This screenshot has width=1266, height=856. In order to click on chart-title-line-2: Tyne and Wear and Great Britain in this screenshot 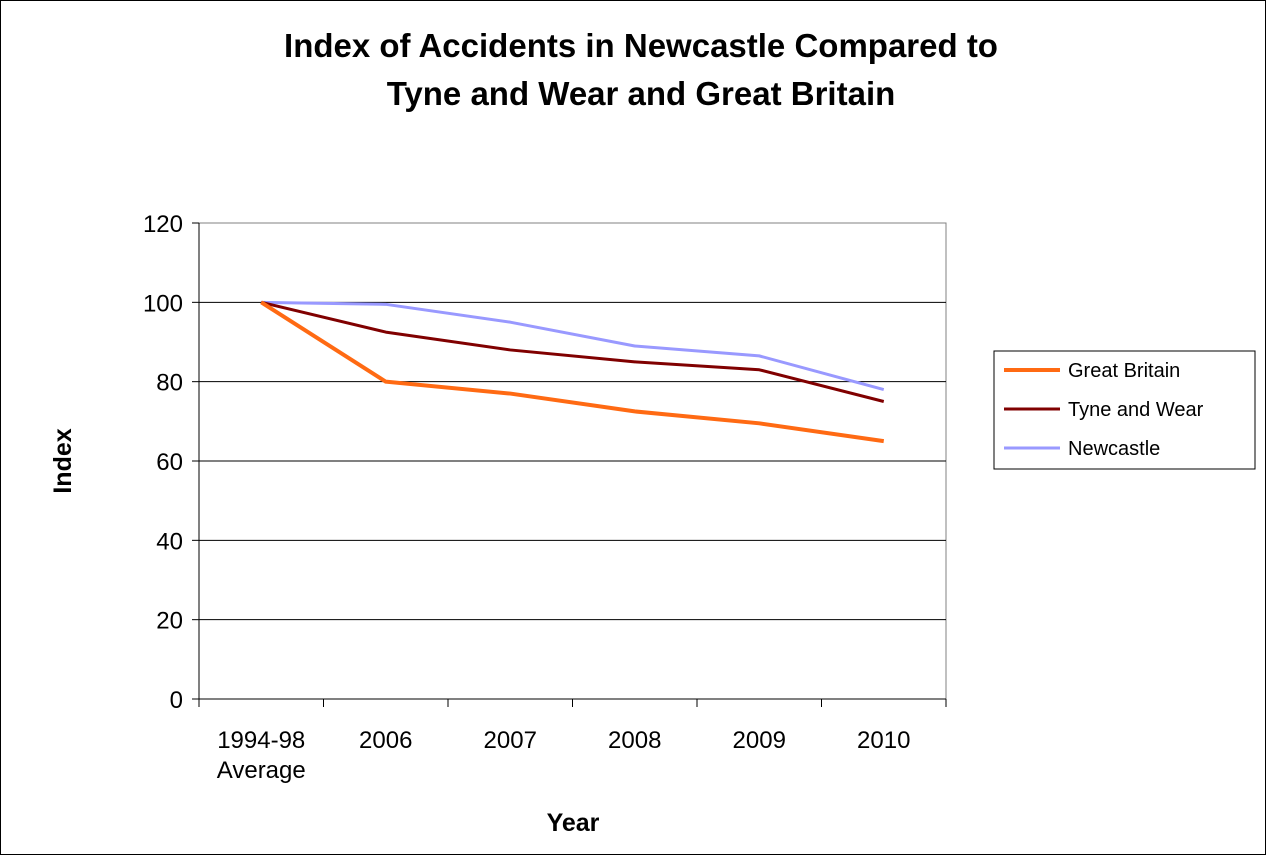, I will do `click(641, 93)`.